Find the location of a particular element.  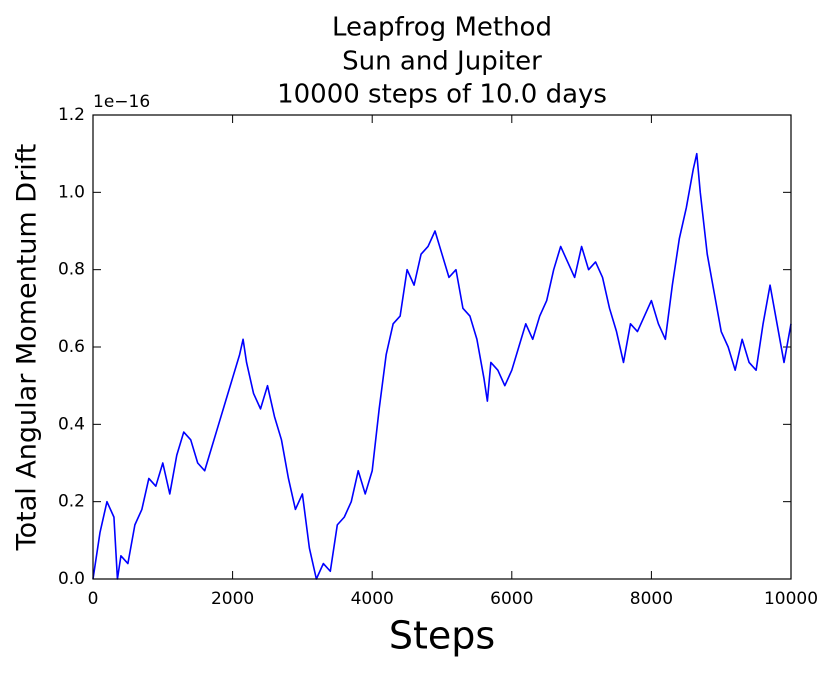

y-tick-label: 1.2 is located at coordinates (71, 115).